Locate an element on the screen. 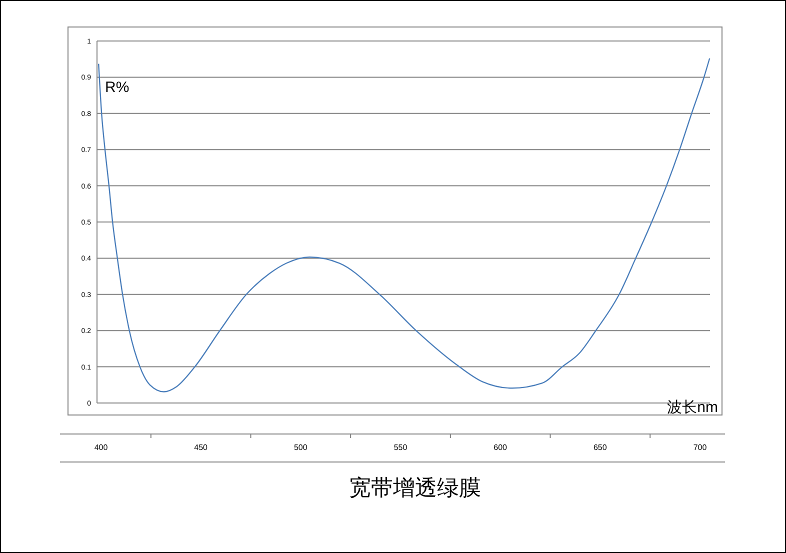 The image size is (786, 553). x-tick-label: 700 is located at coordinates (700, 447).